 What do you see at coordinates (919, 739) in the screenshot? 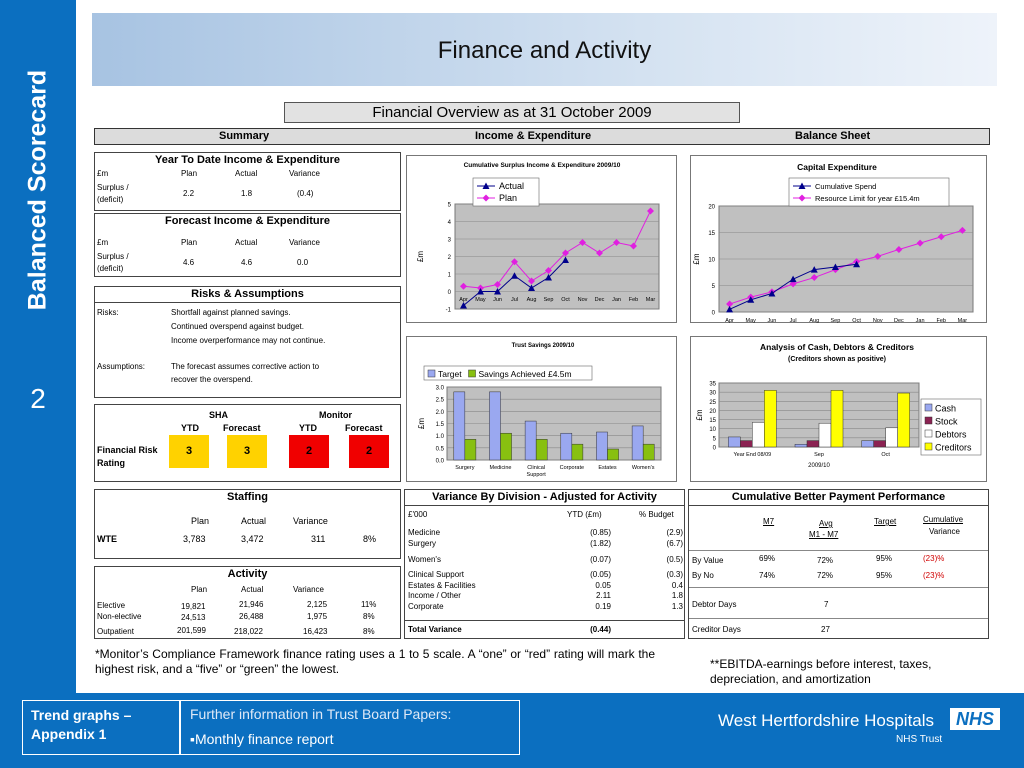
I see `organisation-sub: NHS Trust` at bounding box center [919, 739].